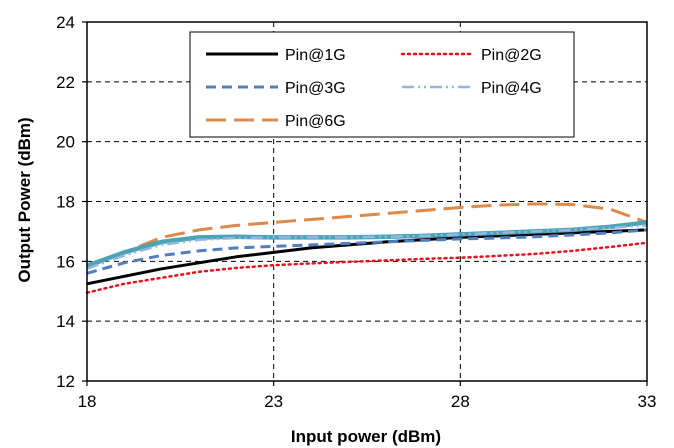 This screenshot has height=448, width=674. Describe the element at coordinates (65, 22) in the screenshot. I see `y-tick-label: 24` at that location.